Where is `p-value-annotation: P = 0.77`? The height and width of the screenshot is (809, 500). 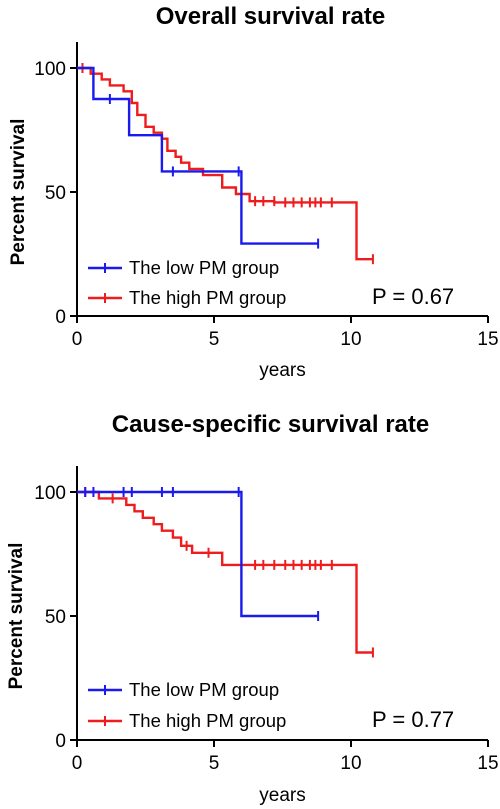 p-value-annotation: P = 0.77 is located at coordinates (413, 719).